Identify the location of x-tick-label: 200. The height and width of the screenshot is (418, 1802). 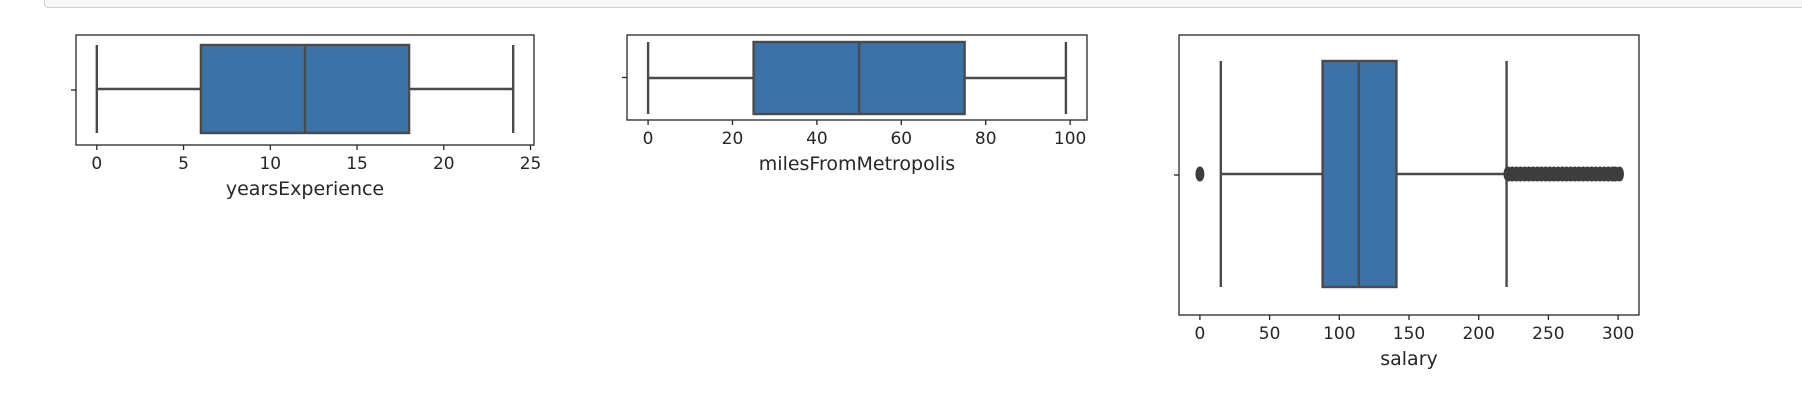
(1478, 334).